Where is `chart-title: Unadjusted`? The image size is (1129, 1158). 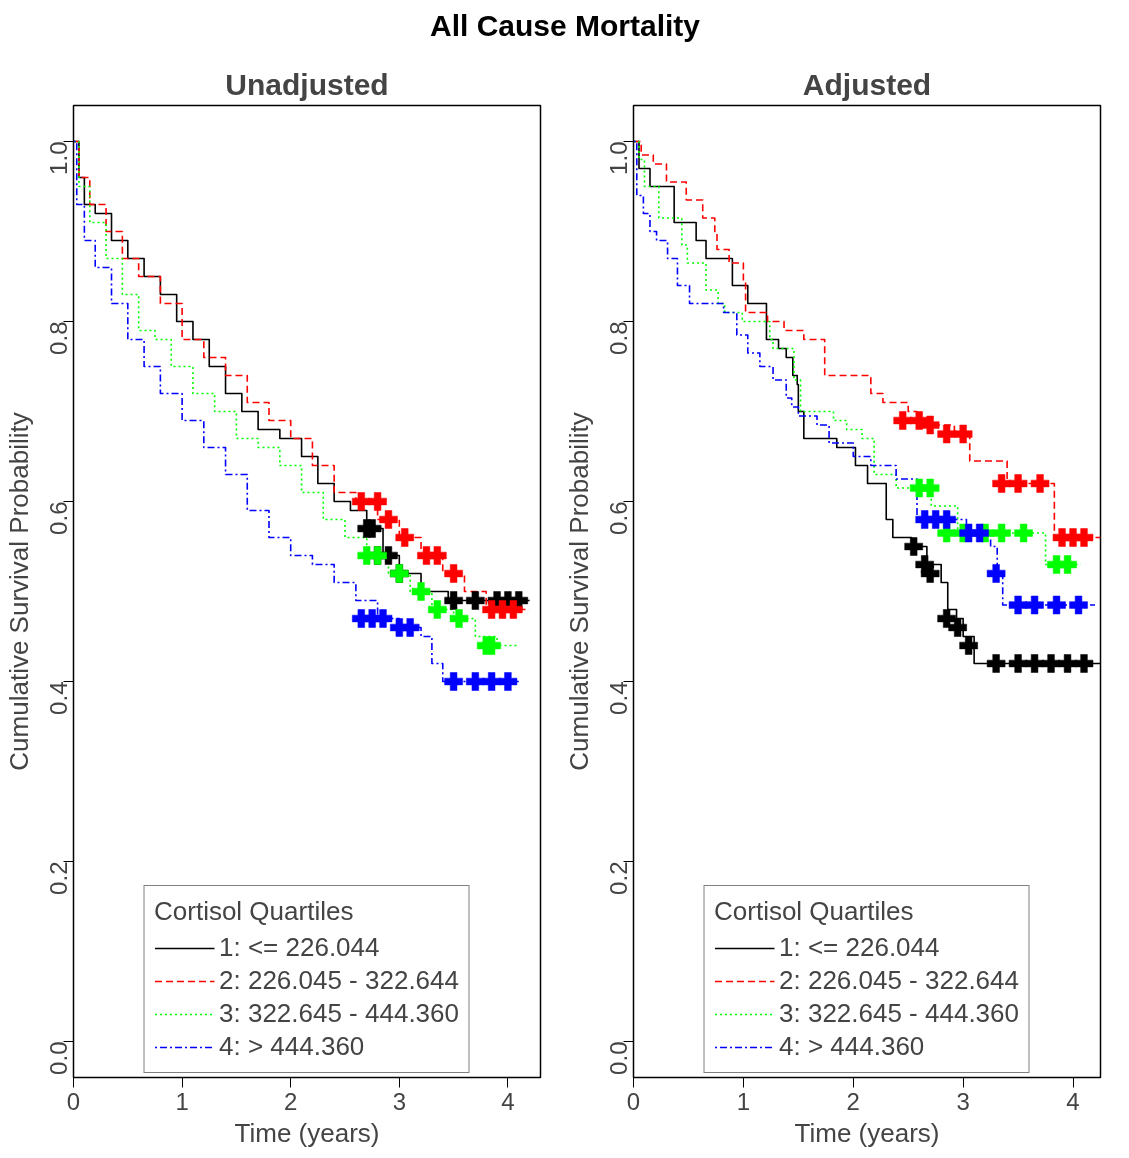
chart-title: Unadjusted is located at coordinates (307, 84).